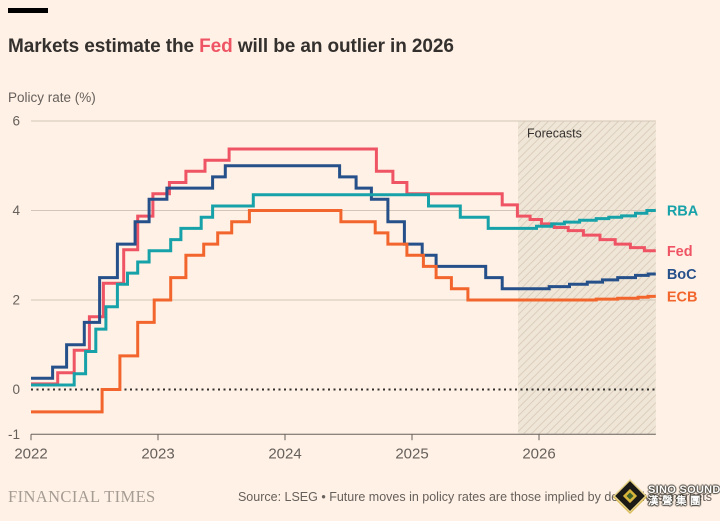  Describe the element at coordinates (52, 97) in the screenshot. I see `y-axis-title: Policy rate (%)` at that location.